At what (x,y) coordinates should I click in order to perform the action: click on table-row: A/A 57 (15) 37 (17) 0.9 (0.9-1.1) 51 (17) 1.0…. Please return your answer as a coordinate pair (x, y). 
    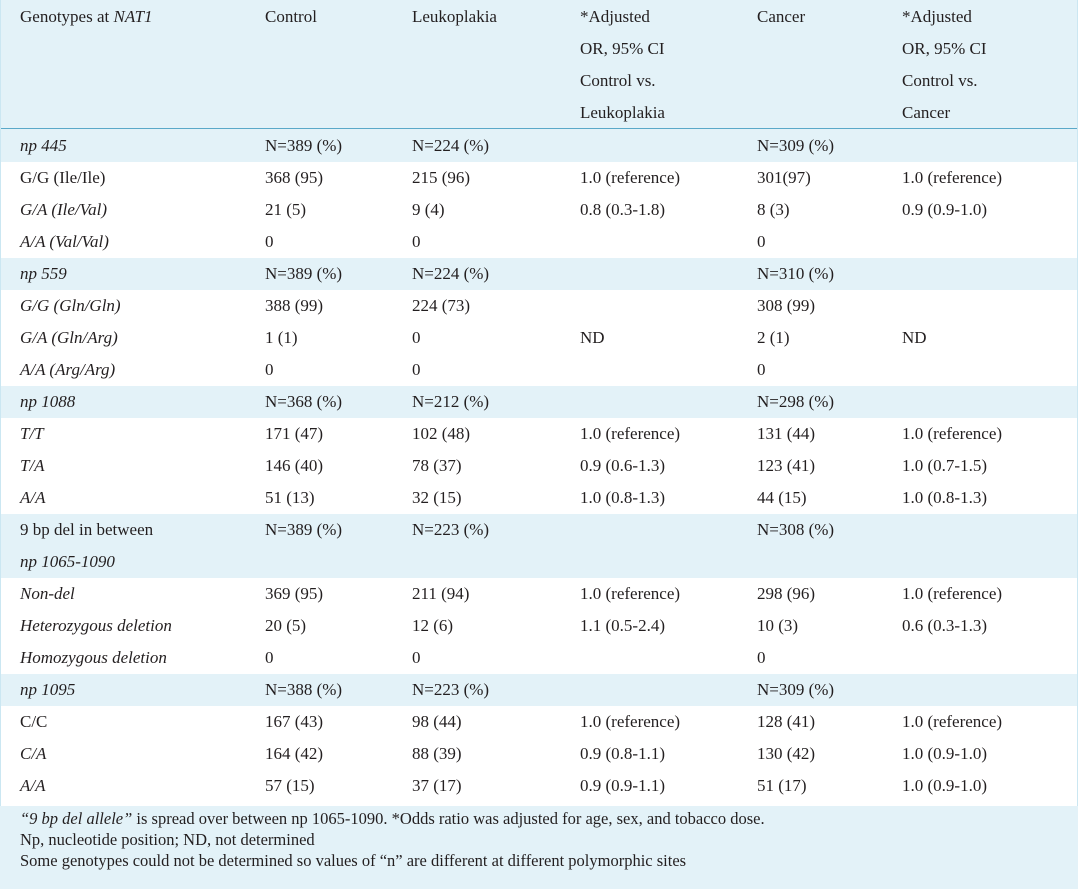
    Looking at the image, I should click on (539, 786).